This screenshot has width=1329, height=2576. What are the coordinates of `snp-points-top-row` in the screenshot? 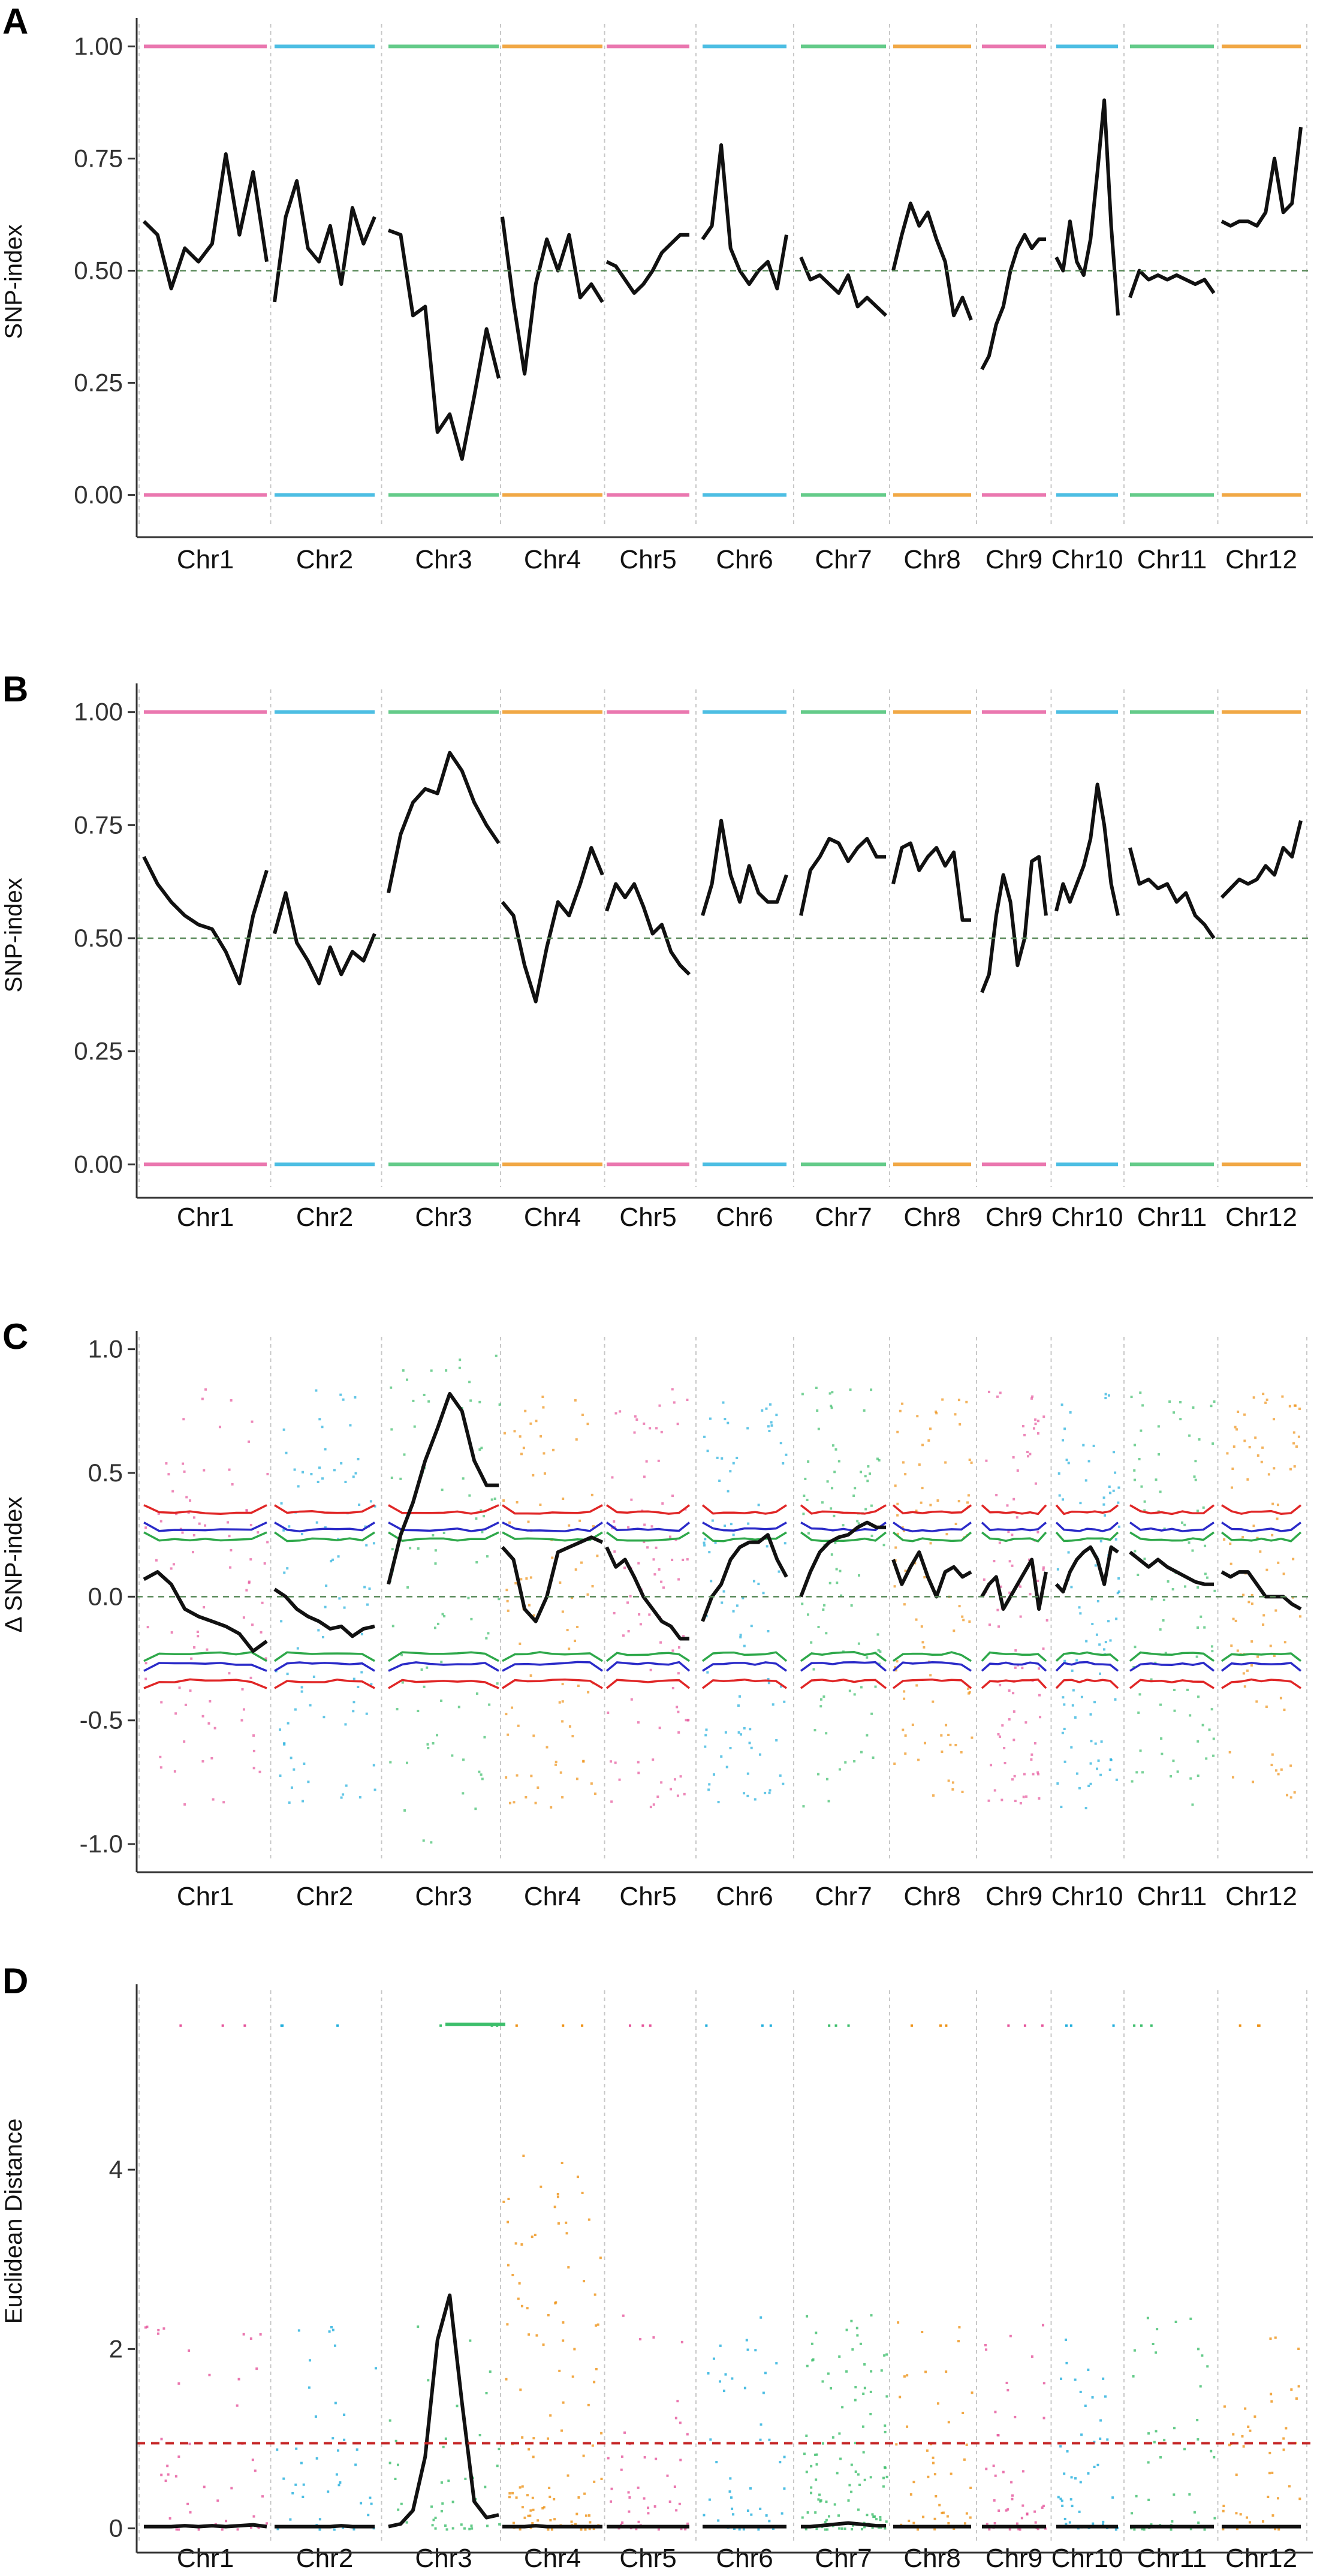 It's located at (1014, 712).